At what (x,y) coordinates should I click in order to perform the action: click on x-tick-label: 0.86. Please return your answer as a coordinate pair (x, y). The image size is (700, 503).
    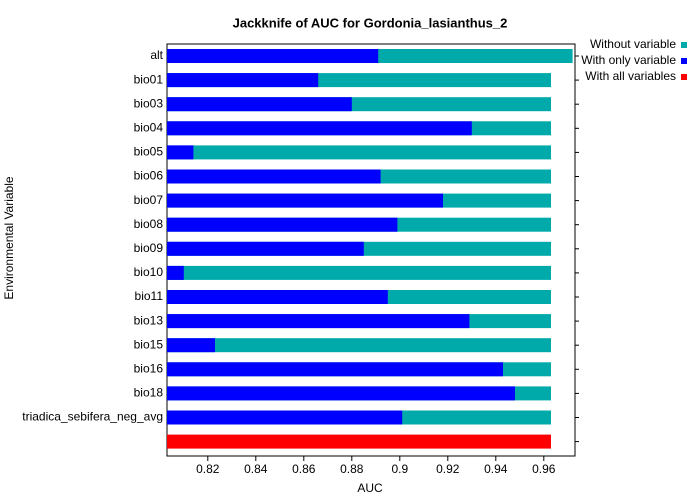
    Looking at the image, I should click on (304, 469).